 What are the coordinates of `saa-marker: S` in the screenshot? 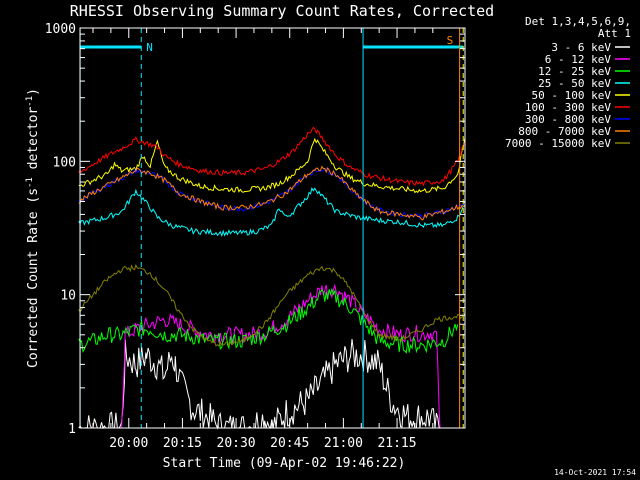 It's located at (450, 40).